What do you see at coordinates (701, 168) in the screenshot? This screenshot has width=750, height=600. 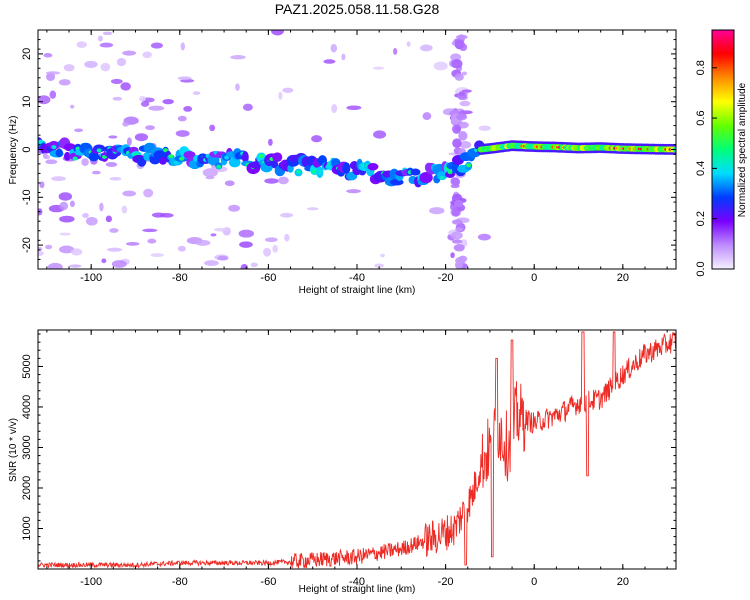 I see `colorbar-tick-label: 0.4` at bounding box center [701, 168].